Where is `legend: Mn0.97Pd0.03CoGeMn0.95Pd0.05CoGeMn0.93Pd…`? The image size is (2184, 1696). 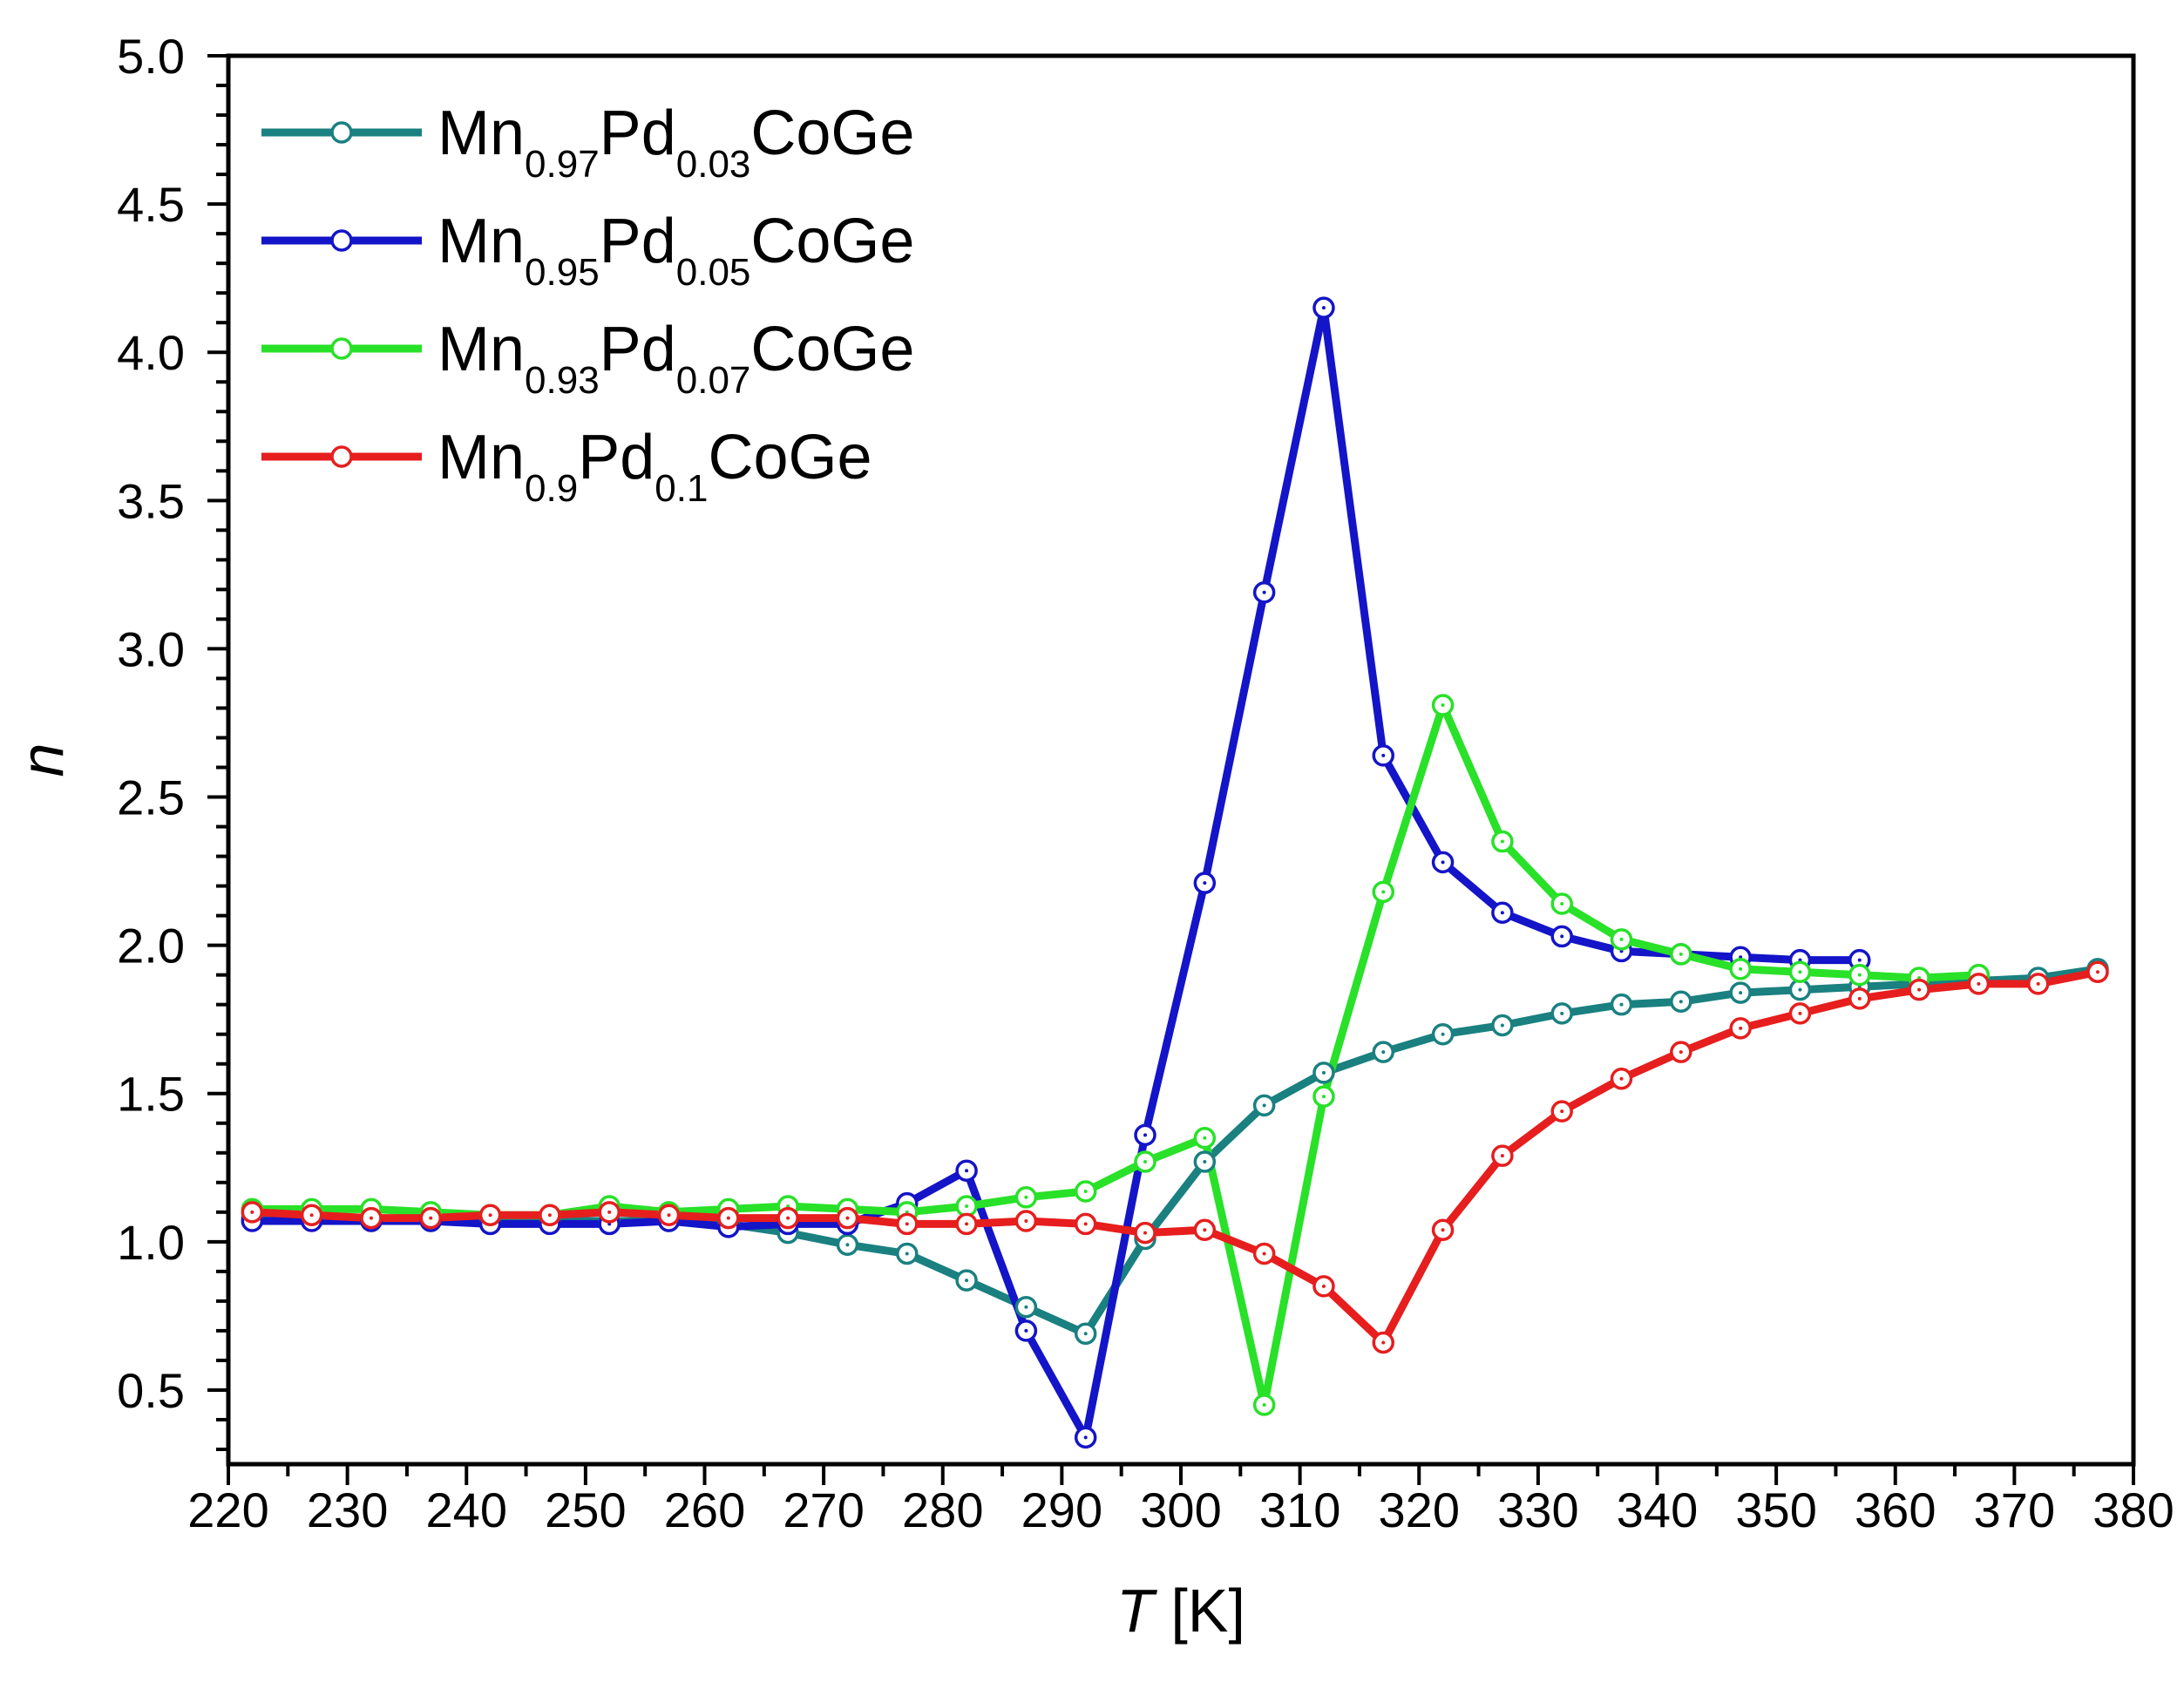 legend: Mn0.97Pd0.03CoGeMn0.95Pd0.05CoGeMn0.93Pd… is located at coordinates (587, 304).